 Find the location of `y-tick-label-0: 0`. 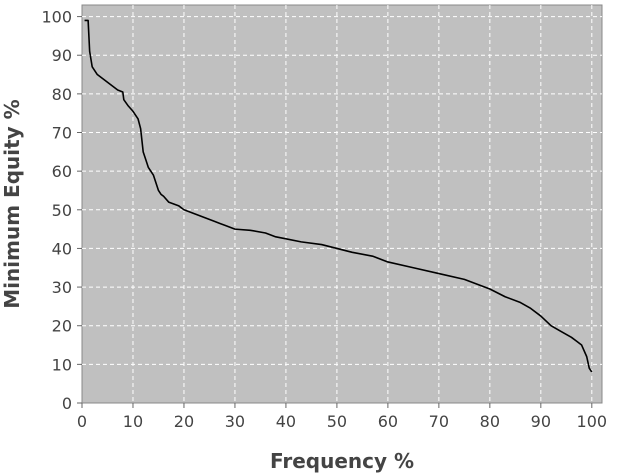

y-tick-label-0: 0 is located at coordinates (67, 403).